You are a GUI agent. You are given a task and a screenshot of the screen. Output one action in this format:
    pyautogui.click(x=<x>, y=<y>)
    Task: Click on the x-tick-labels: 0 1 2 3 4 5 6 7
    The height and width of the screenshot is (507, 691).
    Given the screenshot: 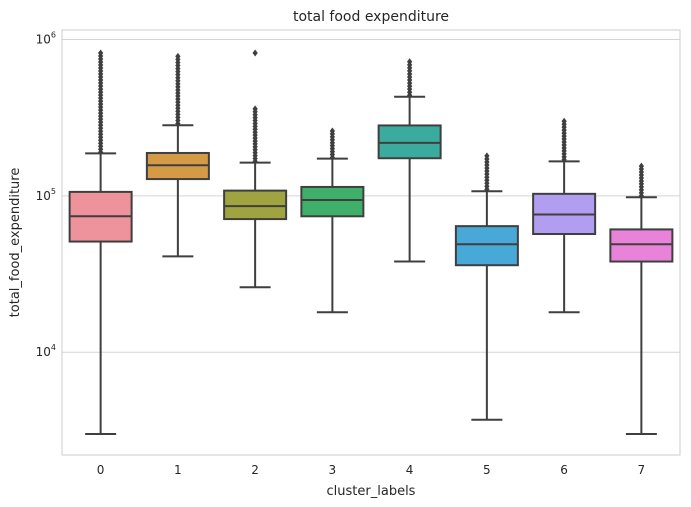 What is the action you would take?
    pyautogui.click(x=371, y=470)
    